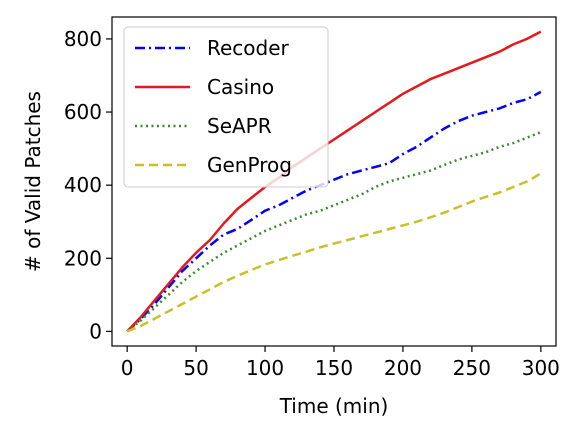 This screenshot has height=433, width=576. Describe the element at coordinates (127, 368) in the screenshot. I see `x-tick-label: 0` at that location.